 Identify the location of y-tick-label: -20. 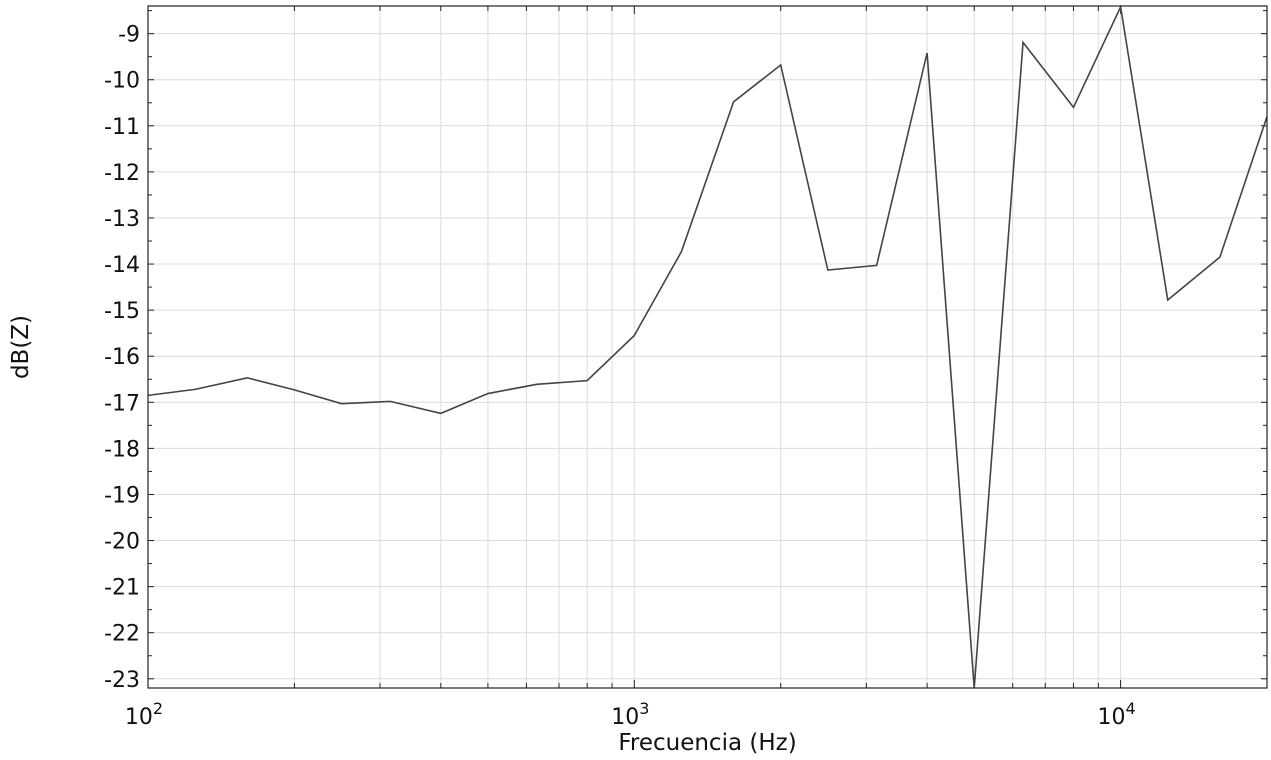
(122, 542).